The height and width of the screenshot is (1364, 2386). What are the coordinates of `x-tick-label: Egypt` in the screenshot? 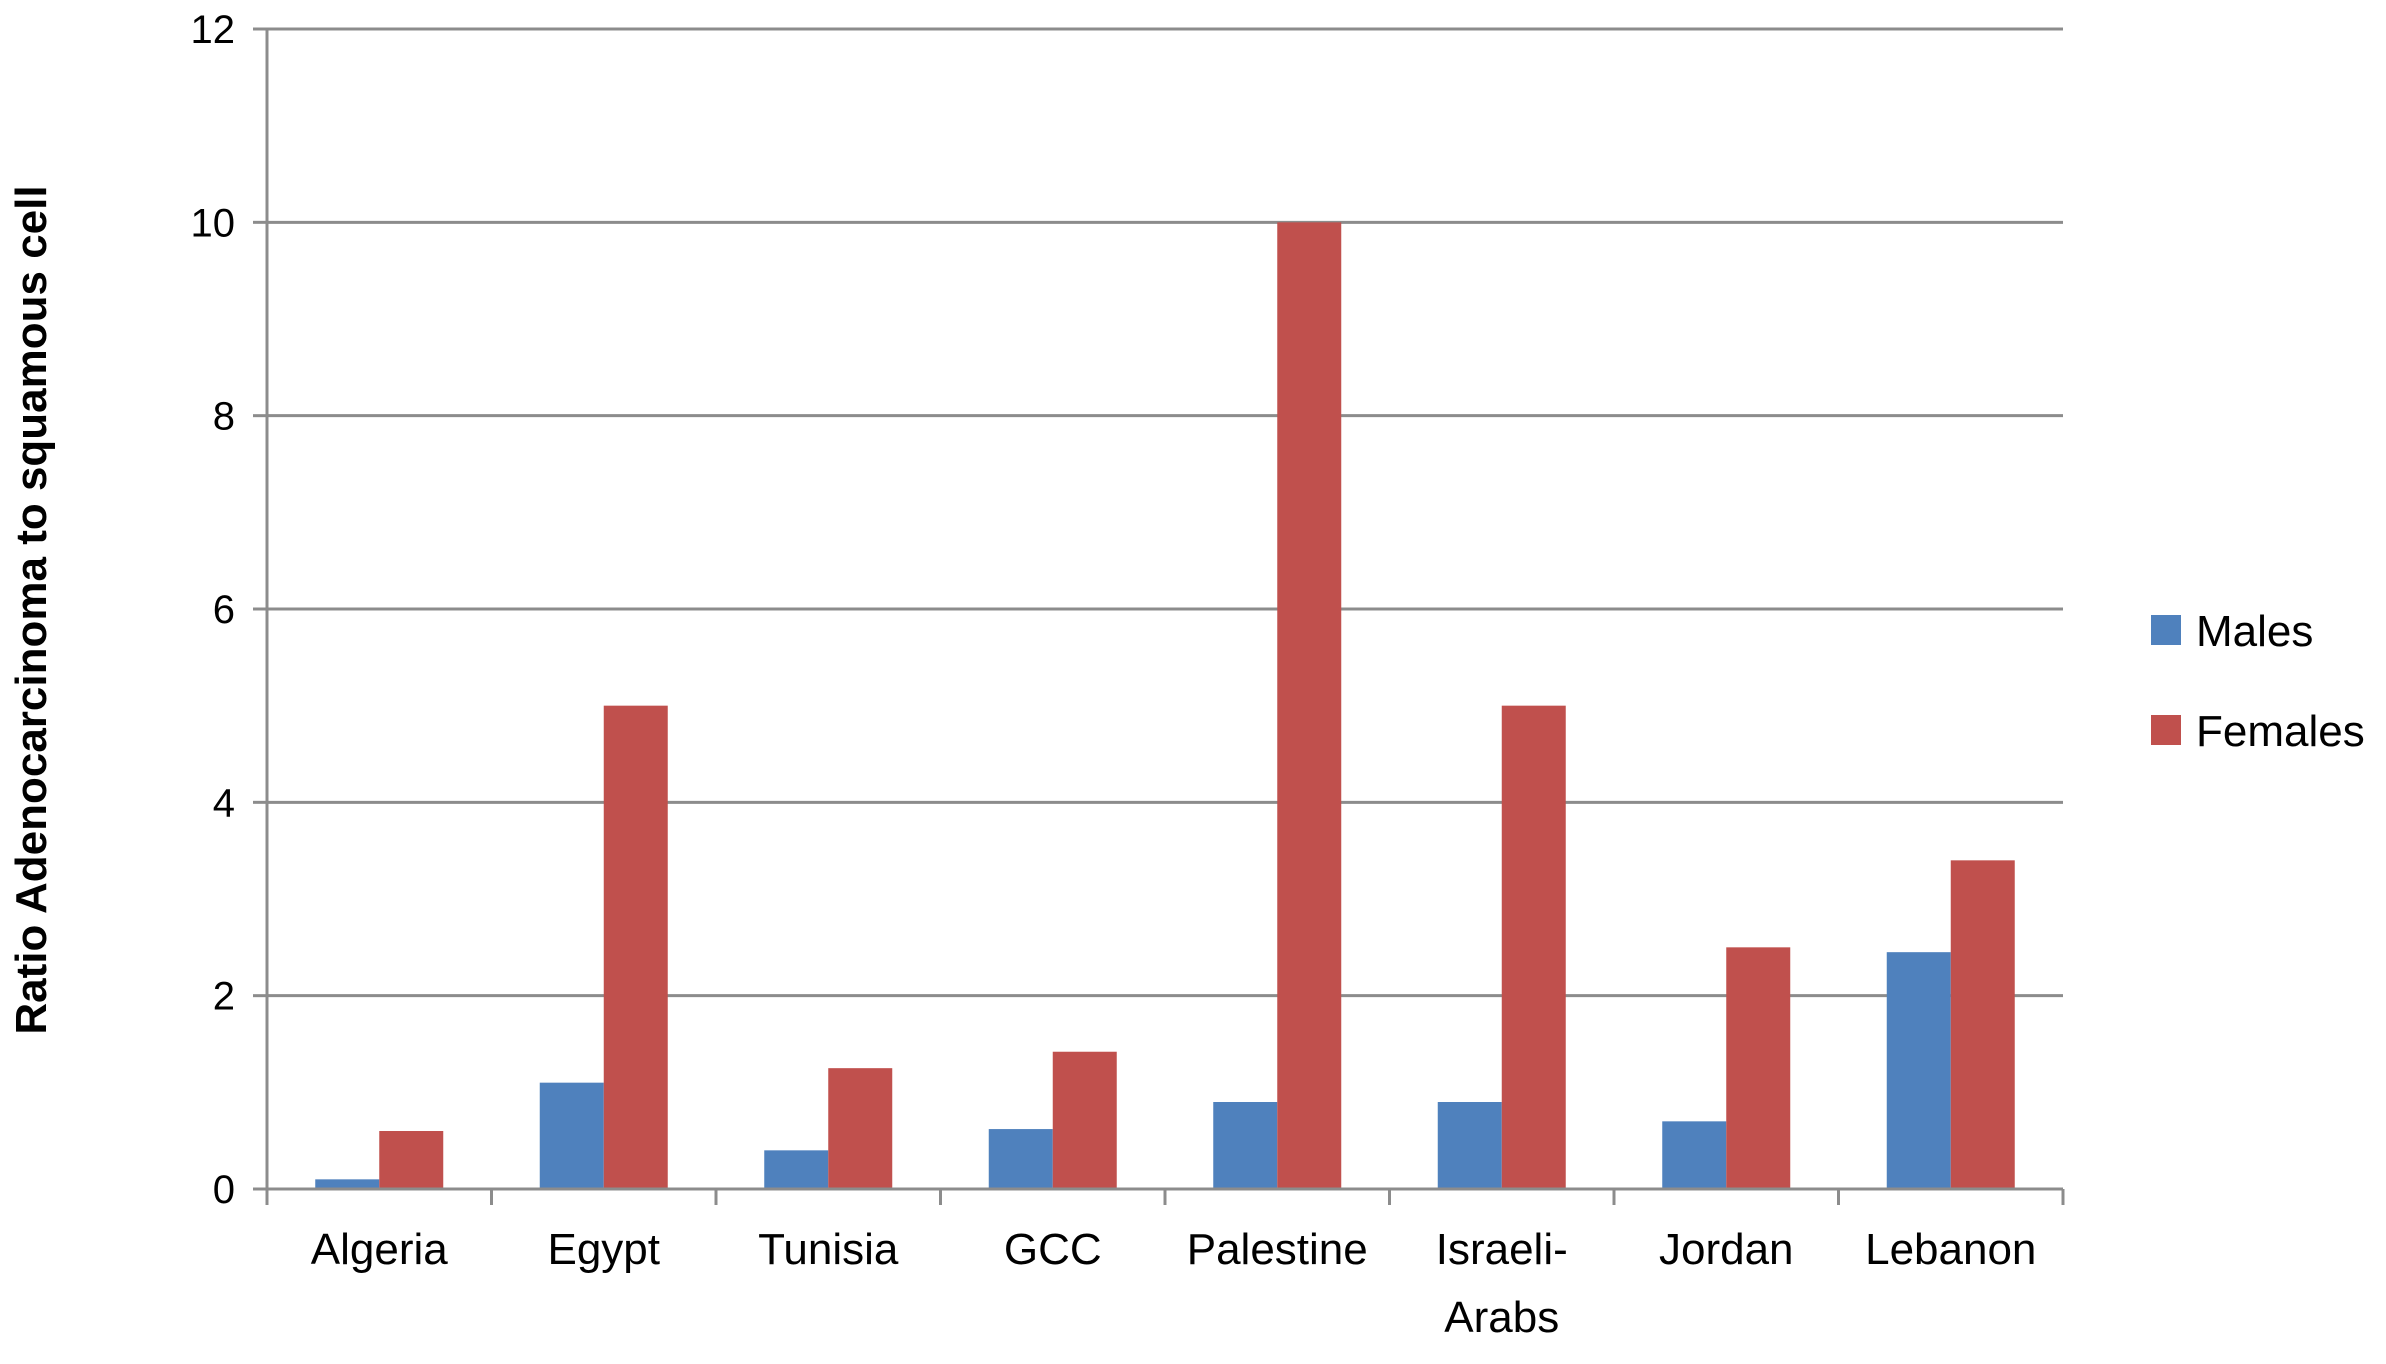 It's located at (603, 1249).